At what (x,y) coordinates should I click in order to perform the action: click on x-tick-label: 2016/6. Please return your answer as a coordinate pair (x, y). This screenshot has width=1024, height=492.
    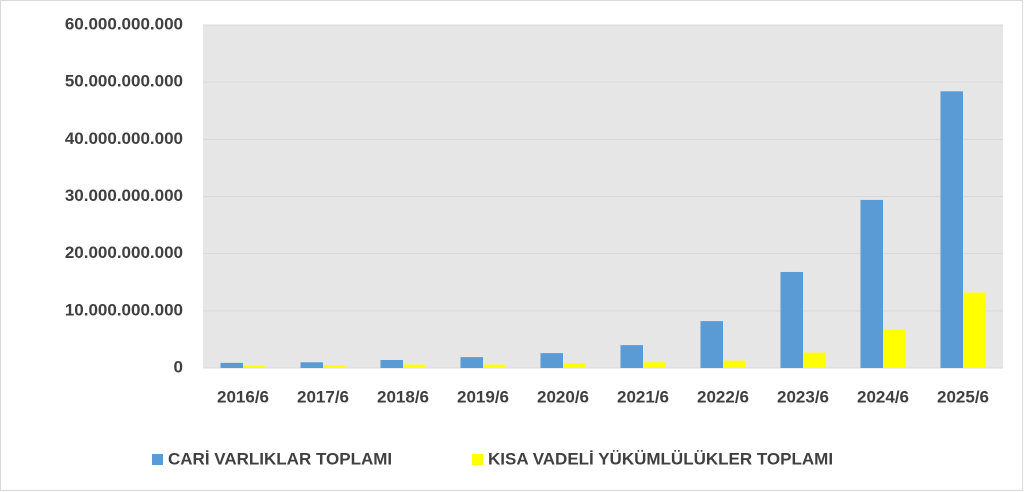
    Looking at the image, I should click on (243, 396).